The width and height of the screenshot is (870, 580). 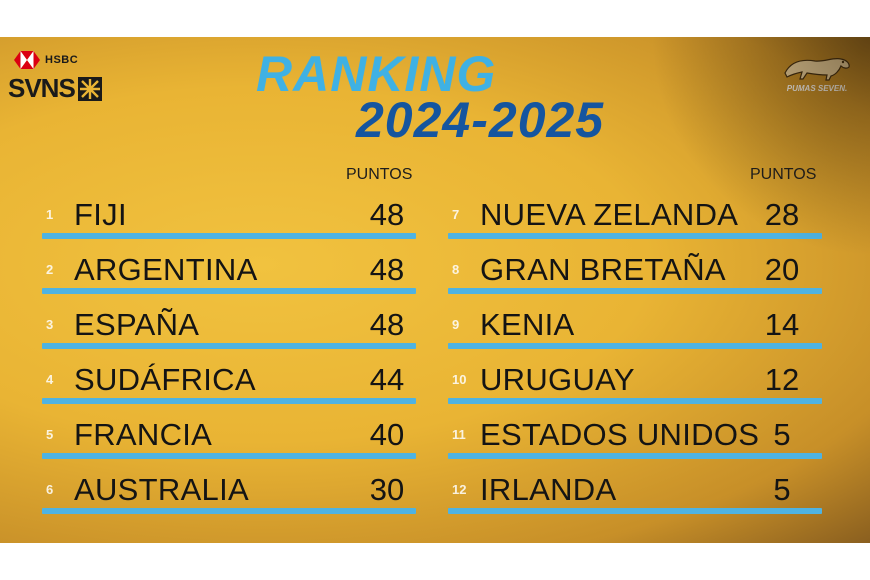 I want to click on ranking-row: 10 URUGUAY 12, so click(x=636, y=383).